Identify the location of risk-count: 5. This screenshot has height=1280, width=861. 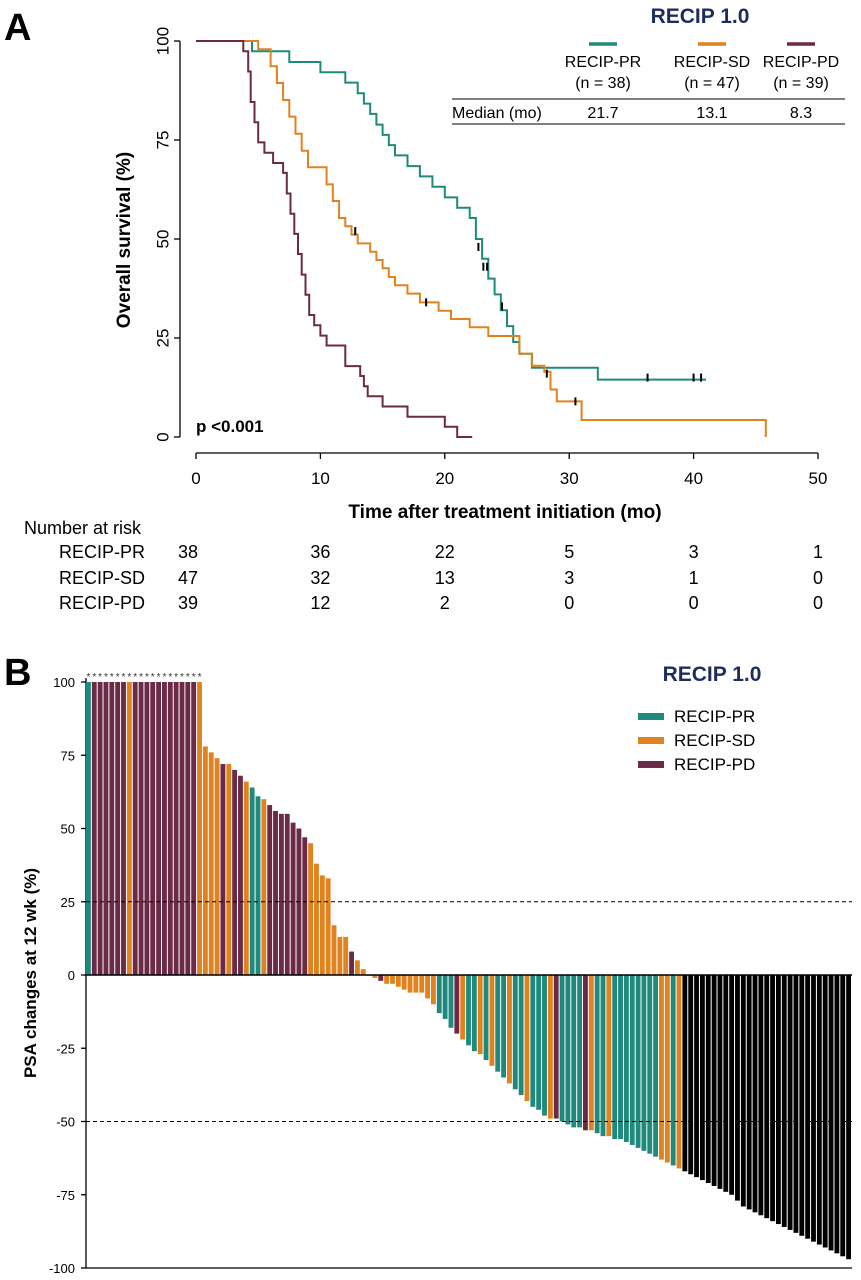
(569, 552).